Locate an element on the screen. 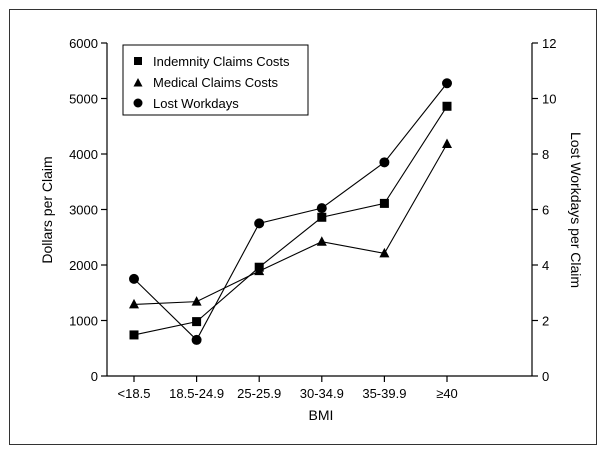 The height and width of the screenshot is (455, 608). legend-circle-marker is located at coordinates (138, 103).